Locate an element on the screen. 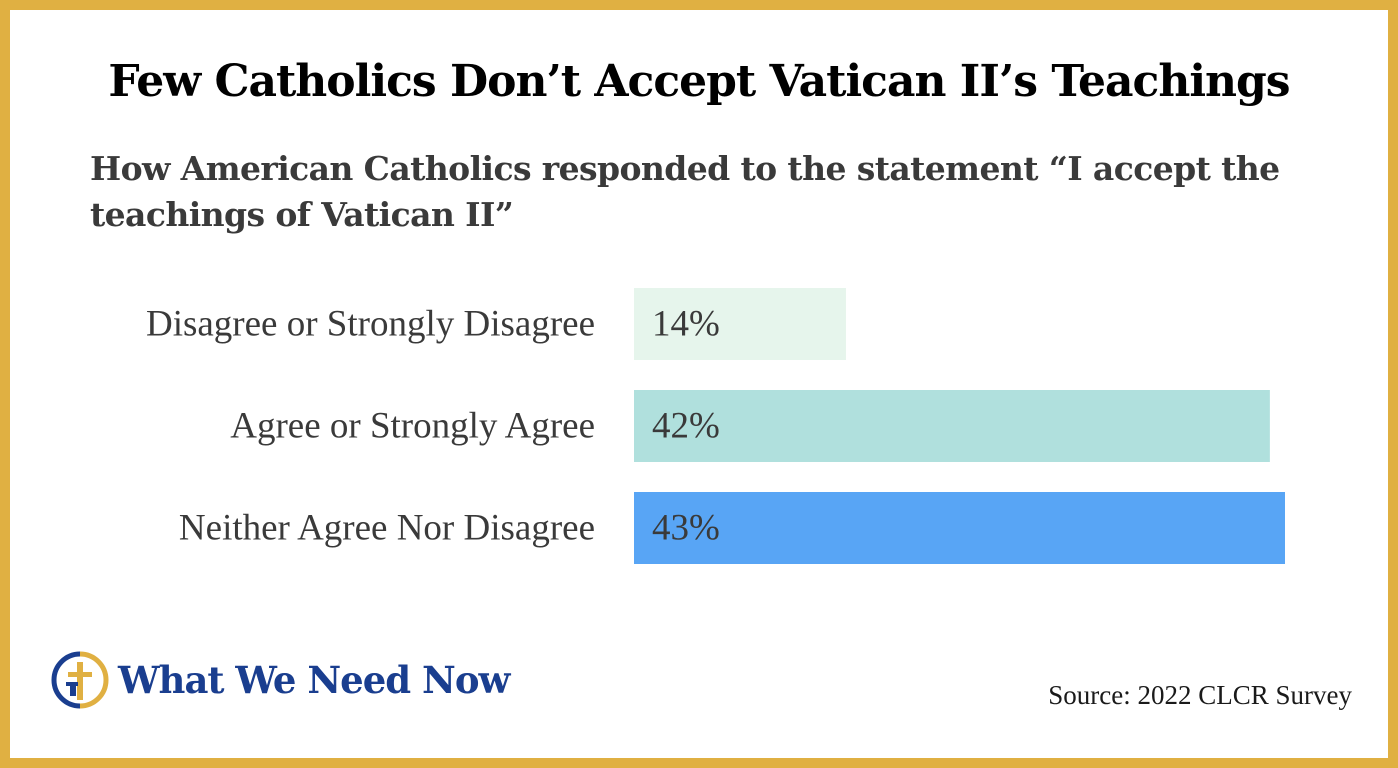 This screenshot has width=1398, height=768. category-label-3: Neither Agree Nor Disagree is located at coordinates (387, 528).